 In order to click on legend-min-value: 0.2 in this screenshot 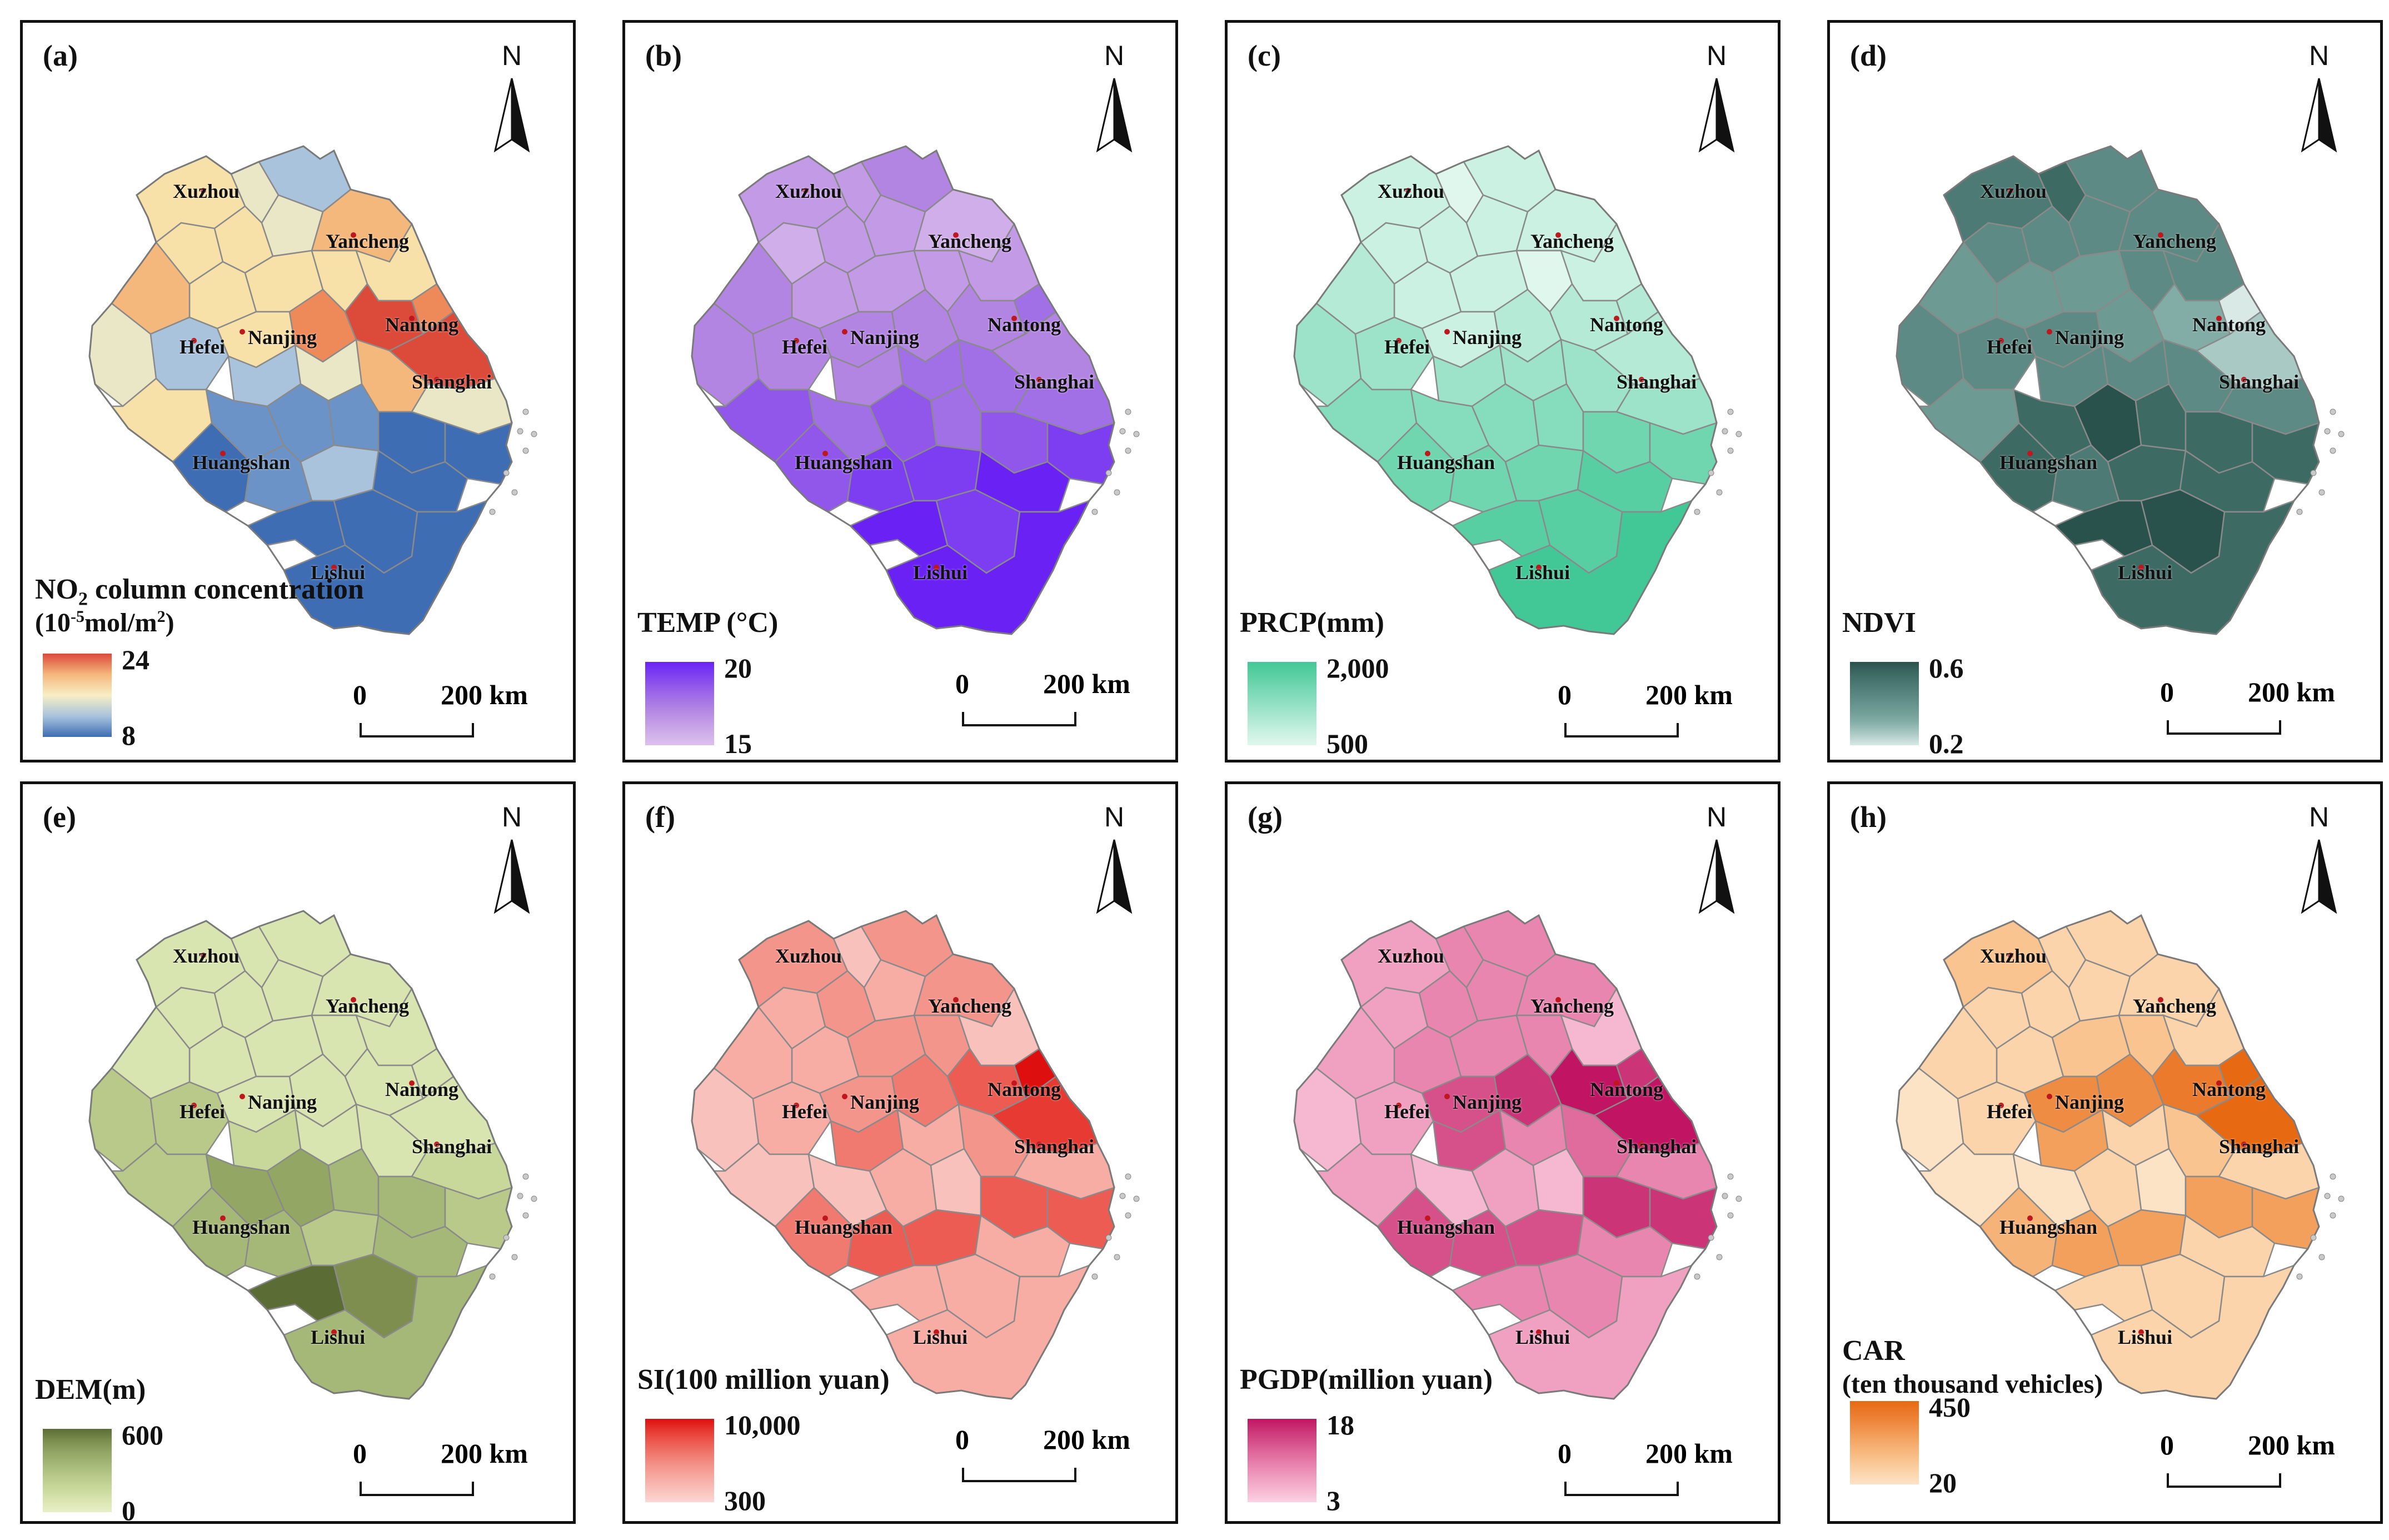, I will do `click(1946, 743)`.